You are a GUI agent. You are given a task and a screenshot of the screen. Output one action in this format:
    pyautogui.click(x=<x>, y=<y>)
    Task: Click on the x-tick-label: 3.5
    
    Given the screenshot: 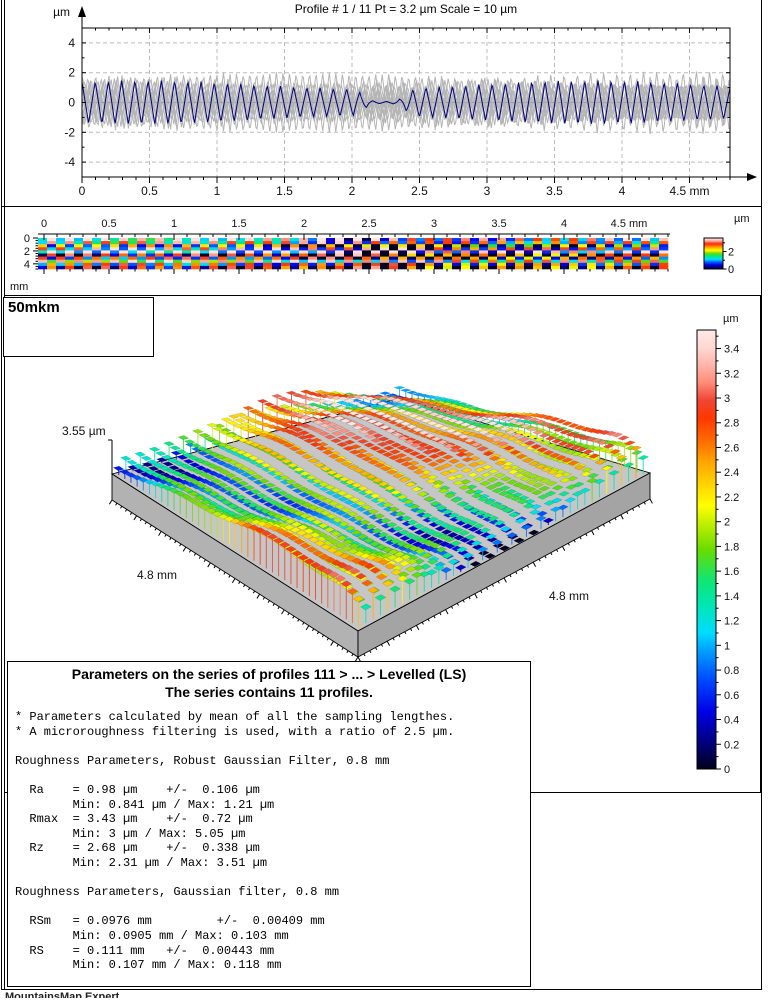 What is the action you would take?
    pyautogui.click(x=554, y=191)
    